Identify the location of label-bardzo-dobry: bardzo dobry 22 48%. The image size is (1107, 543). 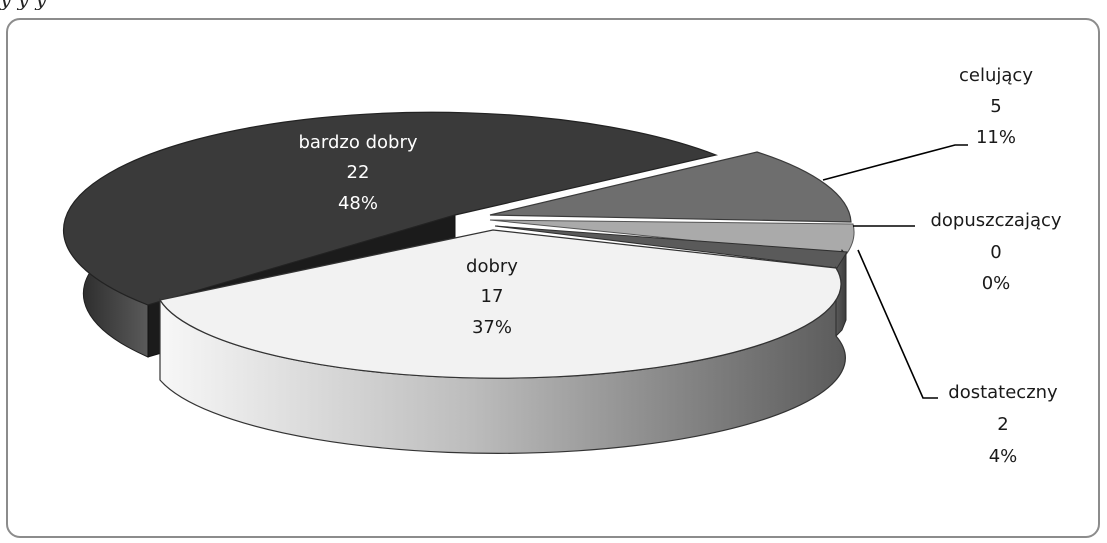
(357, 173).